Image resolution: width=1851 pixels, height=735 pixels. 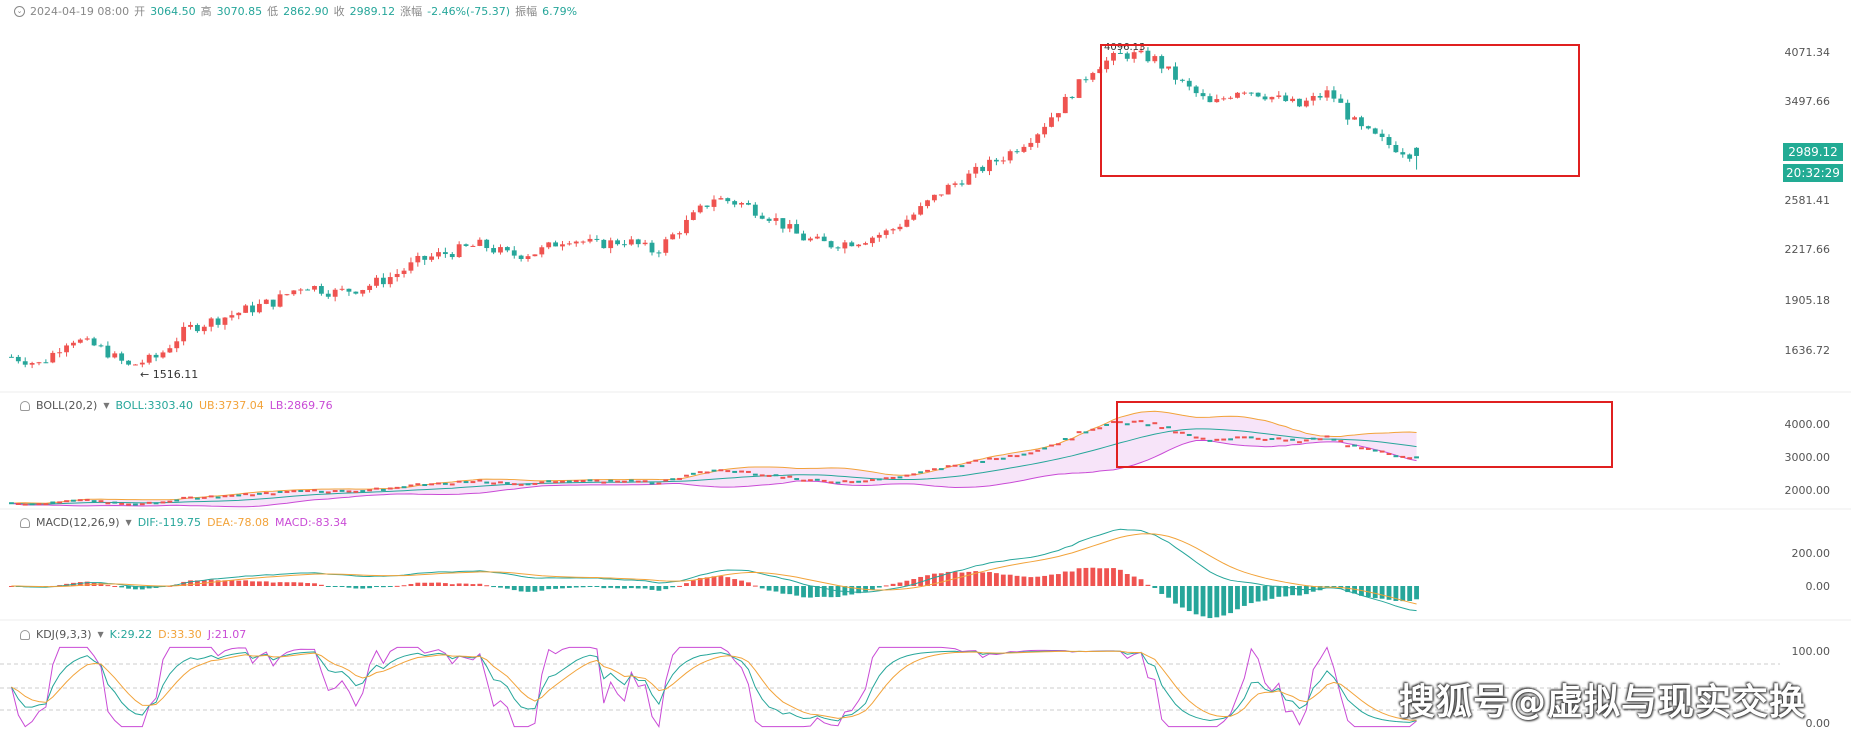 I want to click on close-value: 2989.12, so click(x=372, y=11).